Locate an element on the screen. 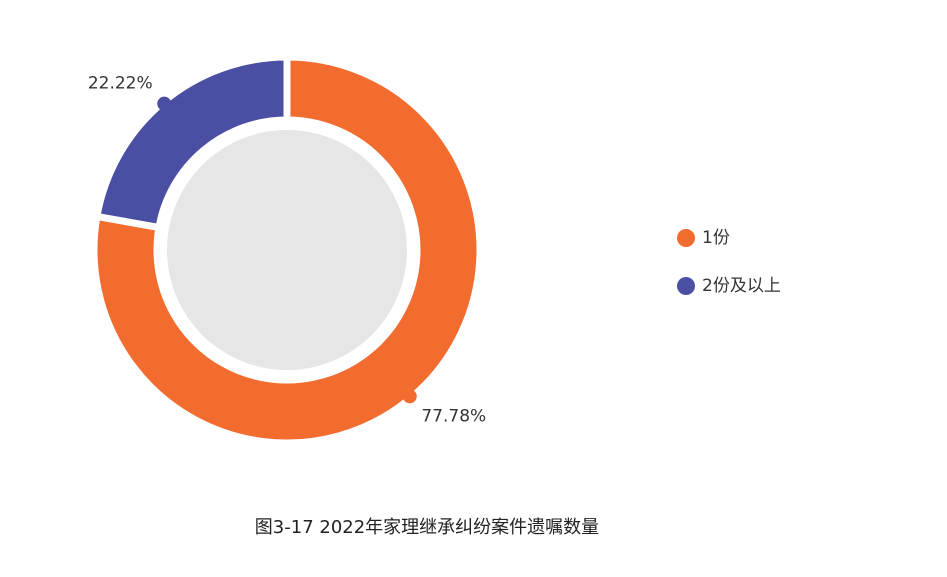 The height and width of the screenshot is (577, 947). data-label: 77.78% is located at coordinates (453, 416).